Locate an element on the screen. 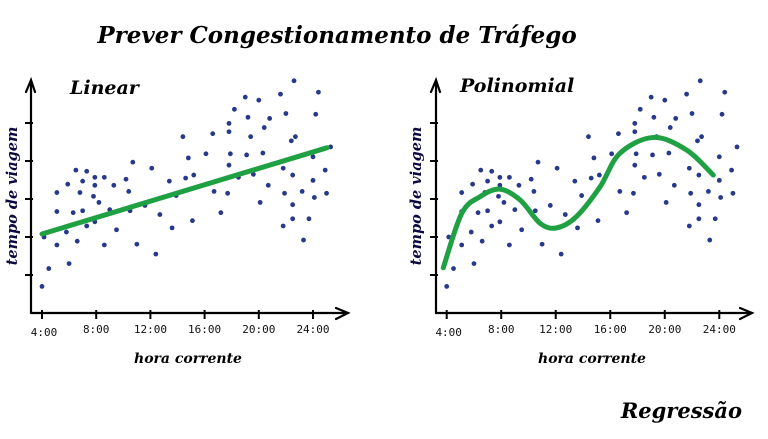 The width and height of the screenshot is (768, 439). diagram-title: Prever Congestionamento de Tráfego is located at coordinates (336, 35).